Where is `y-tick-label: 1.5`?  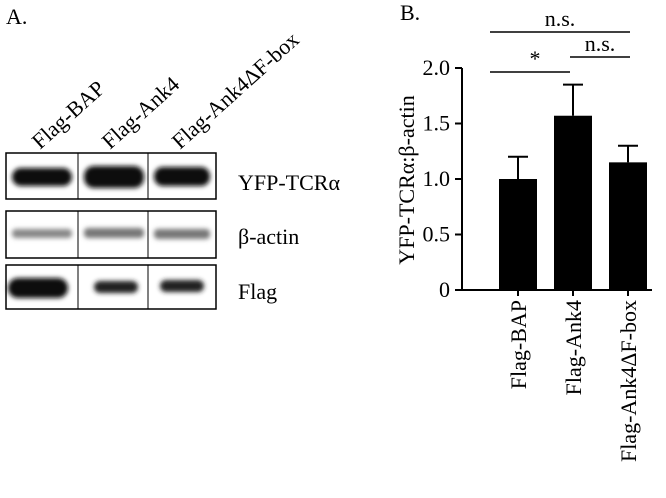
y-tick-label: 1.5 is located at coordinates (437, 123).